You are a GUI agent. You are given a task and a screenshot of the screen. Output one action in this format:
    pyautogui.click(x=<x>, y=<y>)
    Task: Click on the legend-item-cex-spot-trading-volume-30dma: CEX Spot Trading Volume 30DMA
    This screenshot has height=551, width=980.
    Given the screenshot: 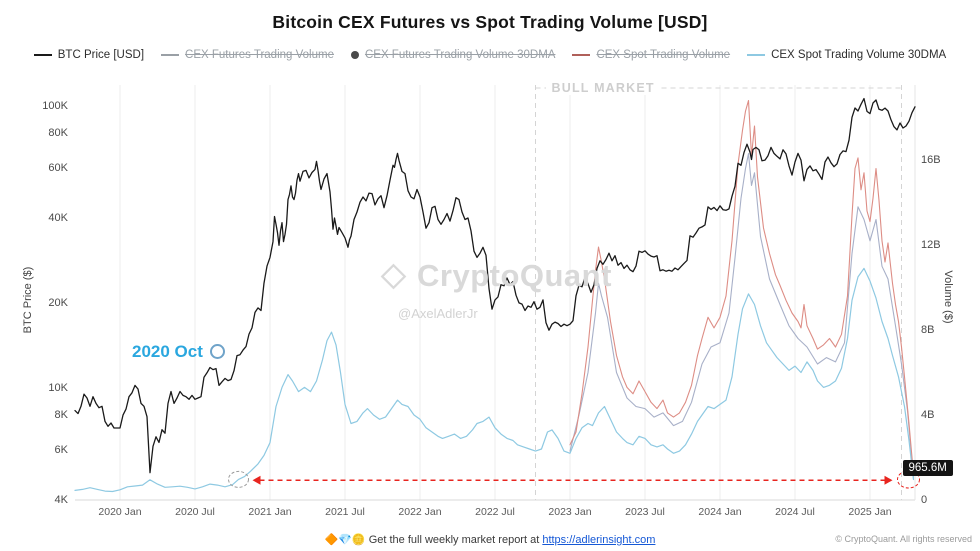 What is the action you would take?
    pyautogui.click(x=846, y=55)
    